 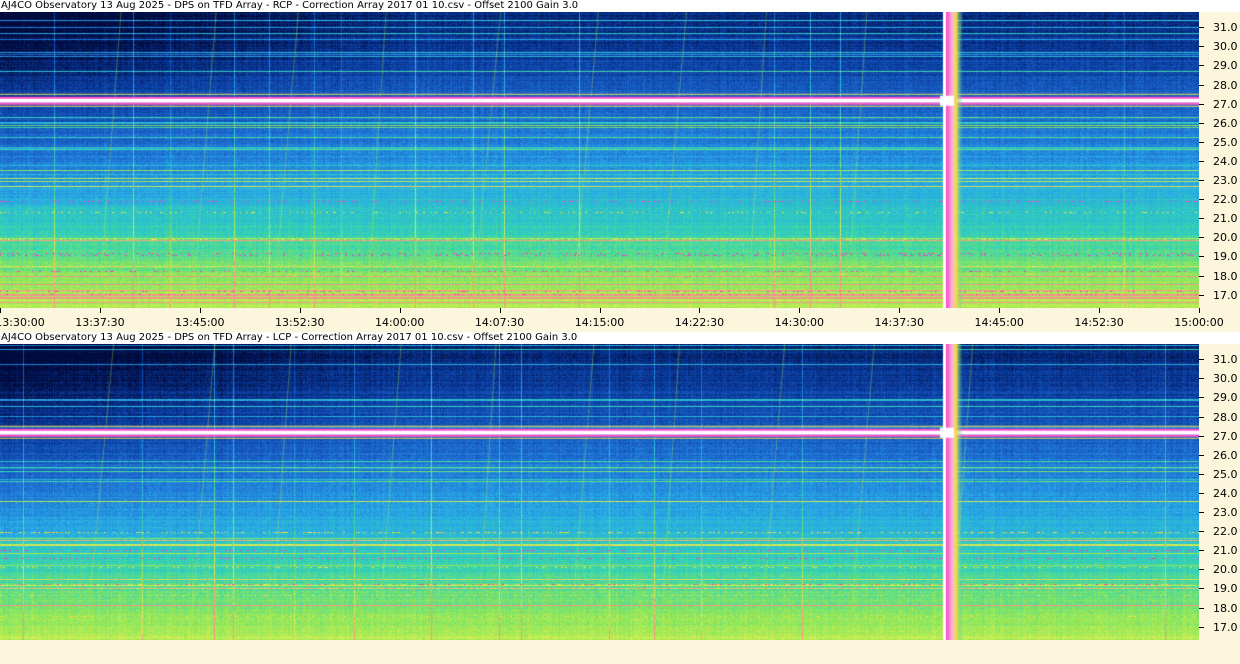 I want to click on x-tick-label: 13:37:30, so click(x=100, y=322).